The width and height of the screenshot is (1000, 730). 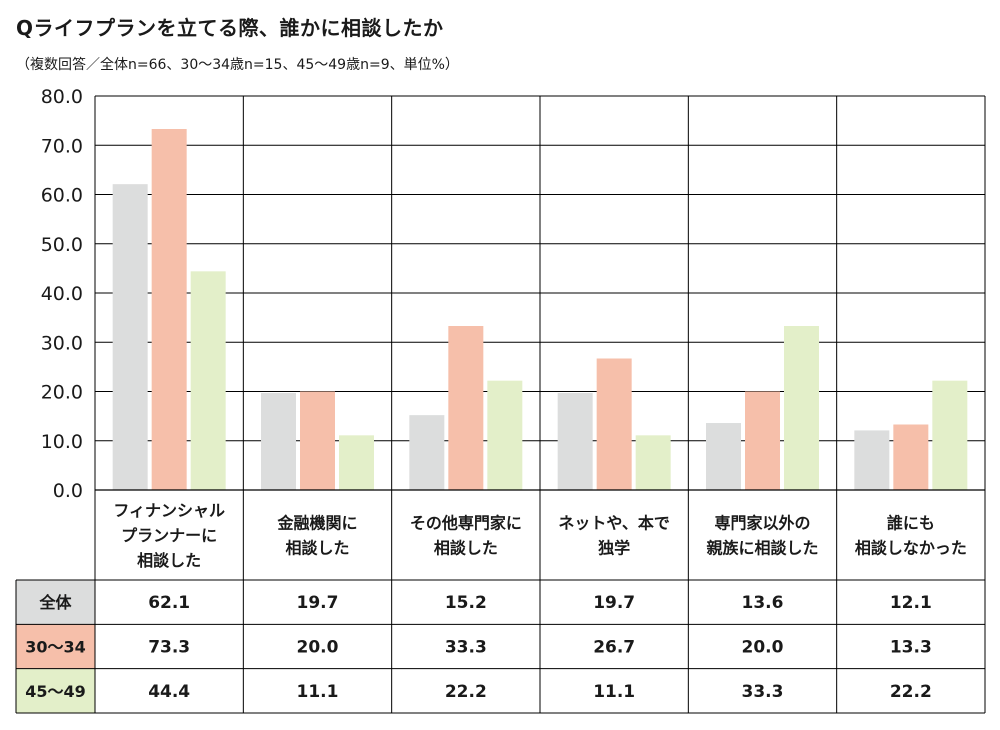 I want to click on series-name: 30〜34, so click(x=55, y=647).